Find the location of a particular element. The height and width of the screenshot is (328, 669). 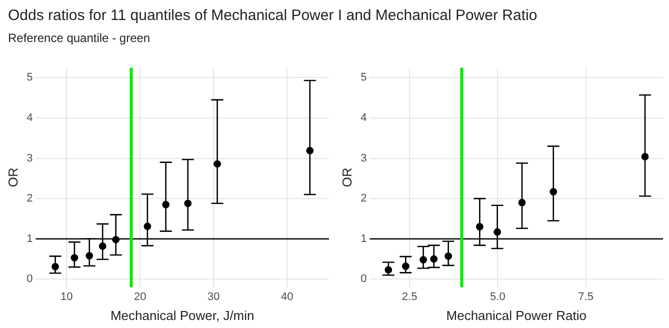

x-tick-label: 2.5 is located at coordinates (410, 296).